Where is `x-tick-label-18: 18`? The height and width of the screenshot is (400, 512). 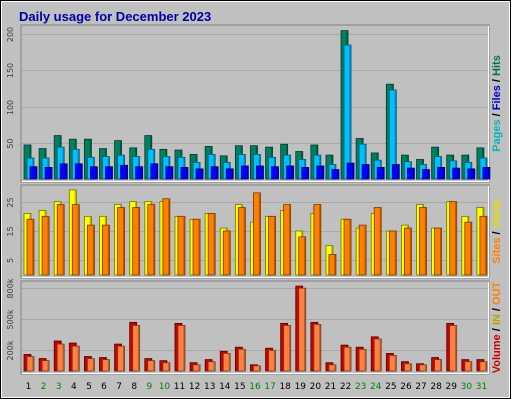 x-tick-label-18: 18 is located at coordinates (285, 387).